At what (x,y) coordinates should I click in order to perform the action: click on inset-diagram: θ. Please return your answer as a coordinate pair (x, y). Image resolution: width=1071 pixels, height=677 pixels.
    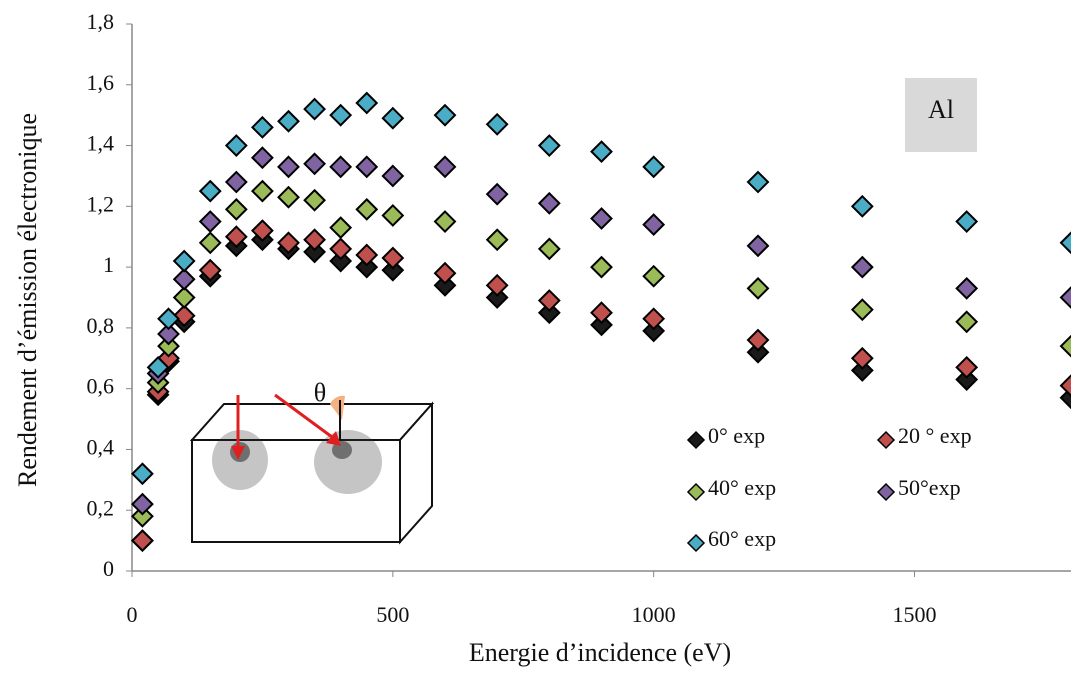
    Looking at the image, I should click on (312, 461).